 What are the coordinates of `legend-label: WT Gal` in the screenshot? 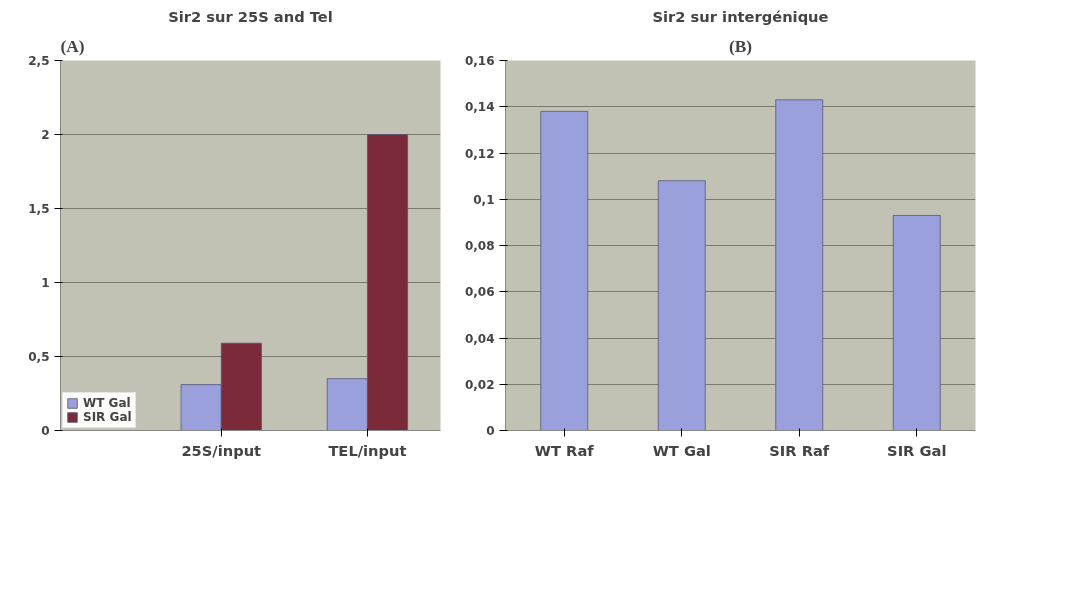 It's located at (107, 403).